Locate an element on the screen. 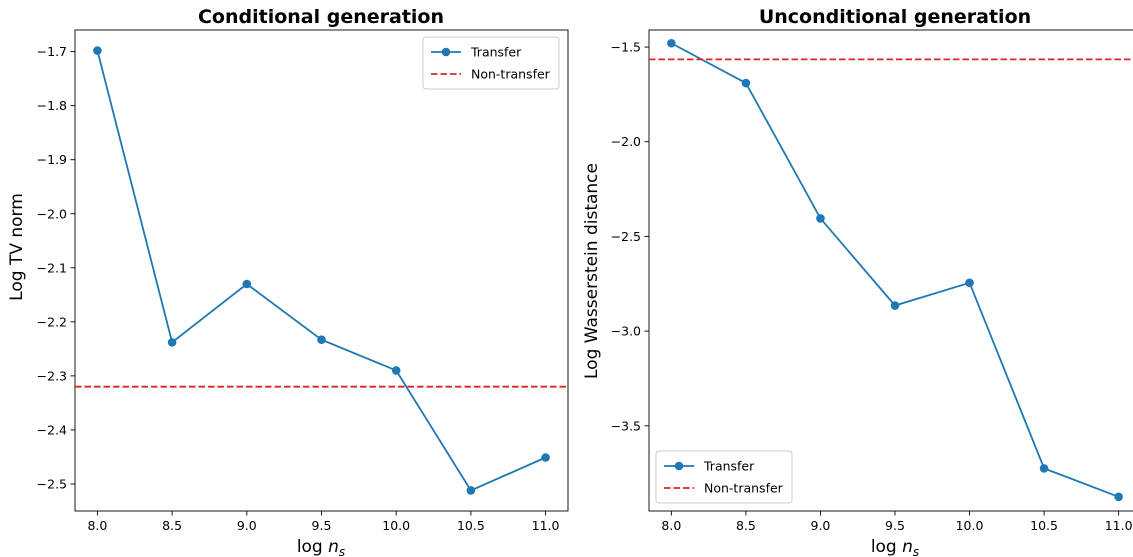 Image resolution: width=1133 pixels, height=557 pixels. chart-title: Unconditional generation is located at coordinates (895, 17).